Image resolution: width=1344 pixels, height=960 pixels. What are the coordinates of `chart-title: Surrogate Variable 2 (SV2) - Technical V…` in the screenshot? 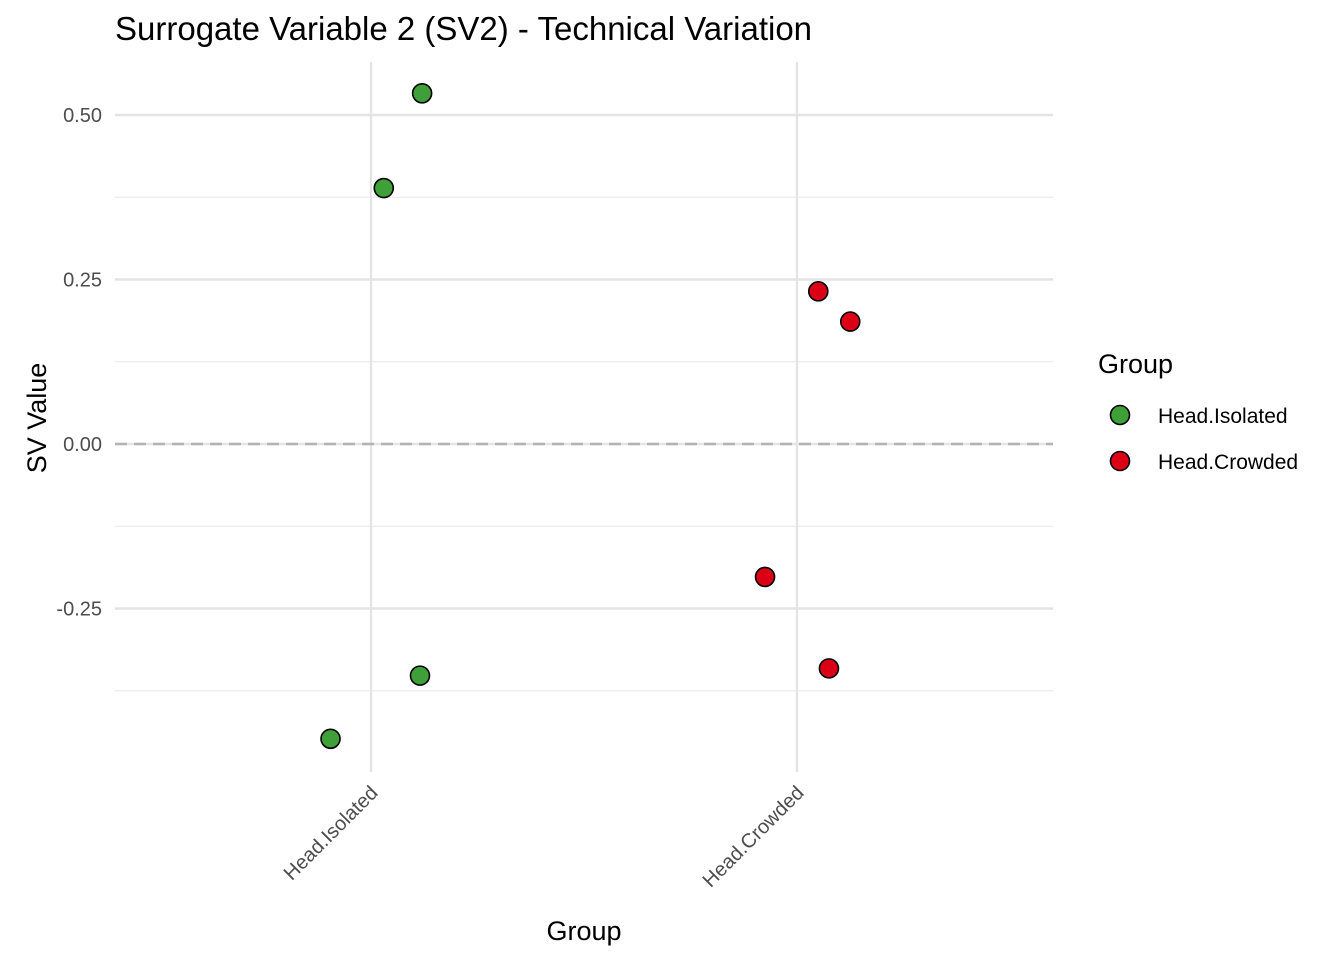 It's located at (463, 28).